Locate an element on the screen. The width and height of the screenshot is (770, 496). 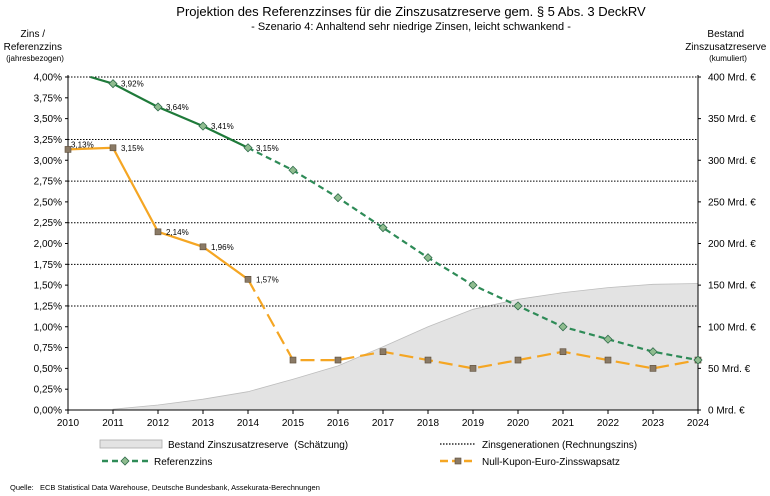
swap-marker-2021 is located at coordinates (563, 352).